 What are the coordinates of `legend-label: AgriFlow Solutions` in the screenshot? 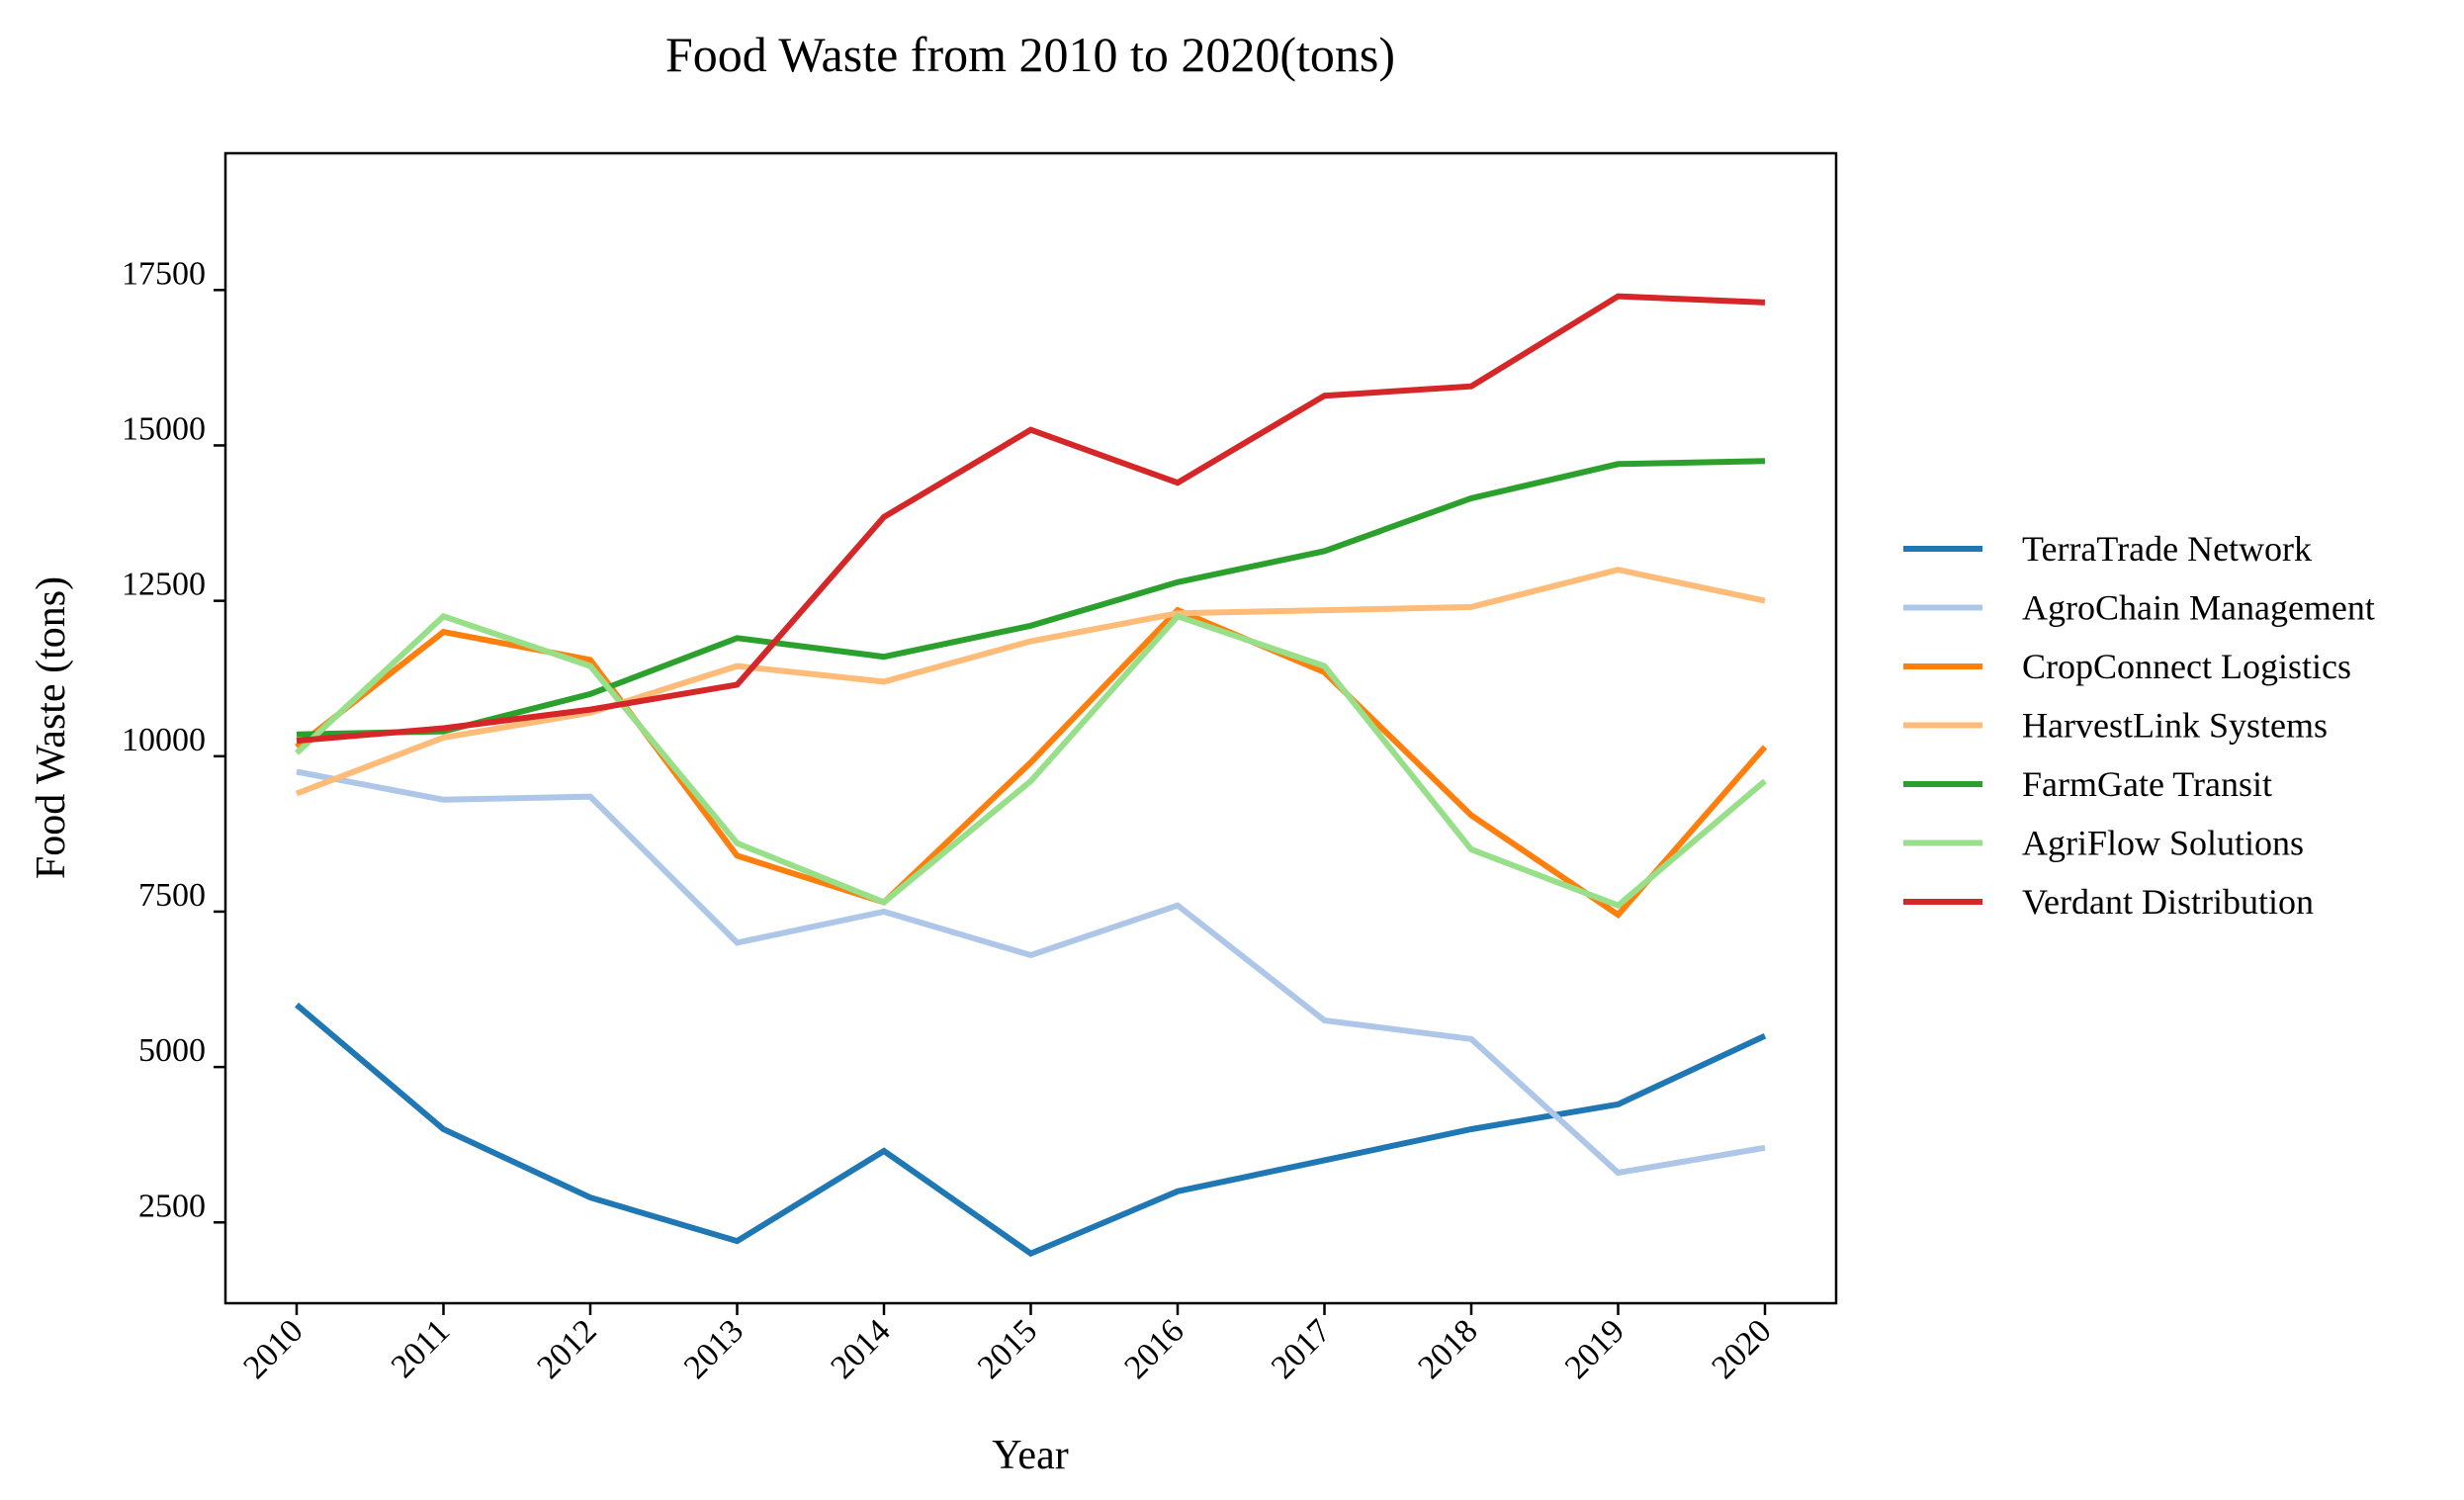 It's located at (2163, 844).